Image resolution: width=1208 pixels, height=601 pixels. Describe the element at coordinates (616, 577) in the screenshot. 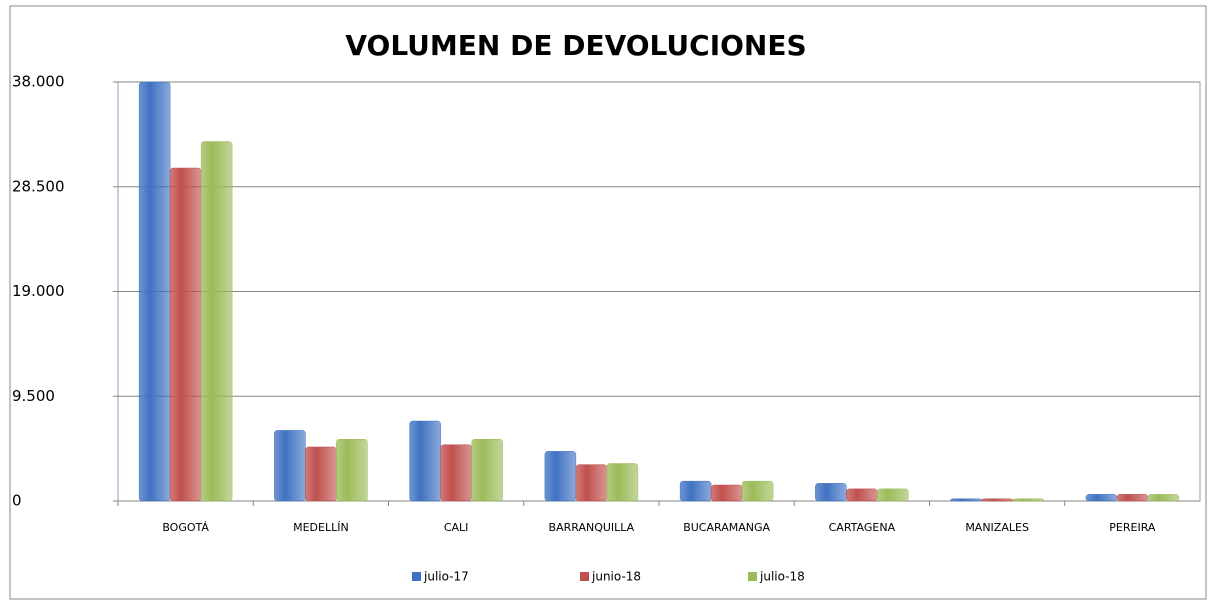

I see `legend-label: junio-18` at that location.